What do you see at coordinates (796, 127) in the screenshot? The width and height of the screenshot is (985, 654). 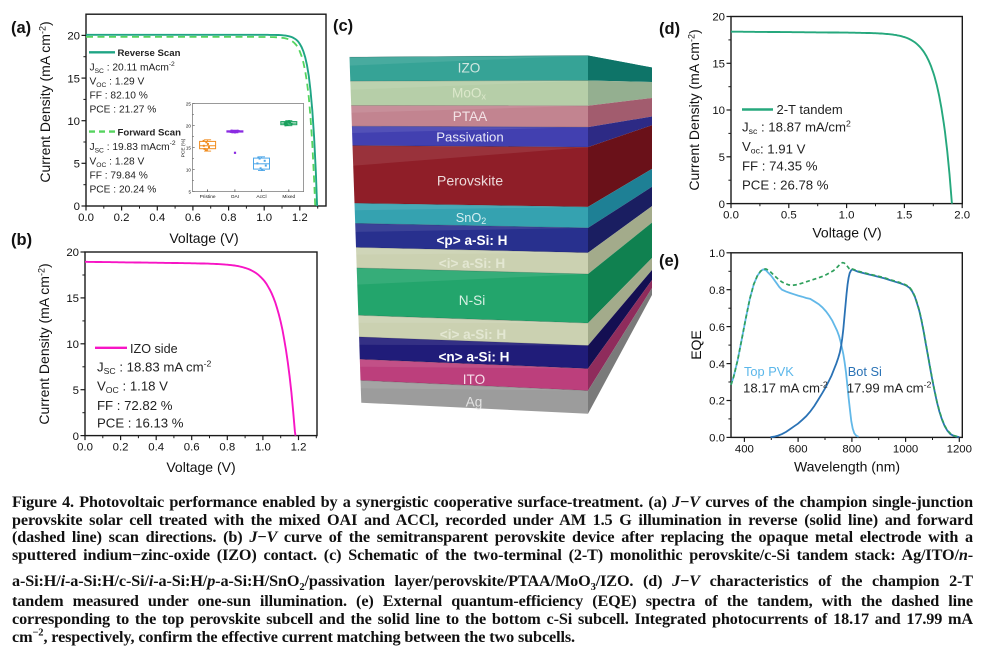 I see `svg-text: Jsc : 18.87 mA/cm2` at bounding box center [796, 127].